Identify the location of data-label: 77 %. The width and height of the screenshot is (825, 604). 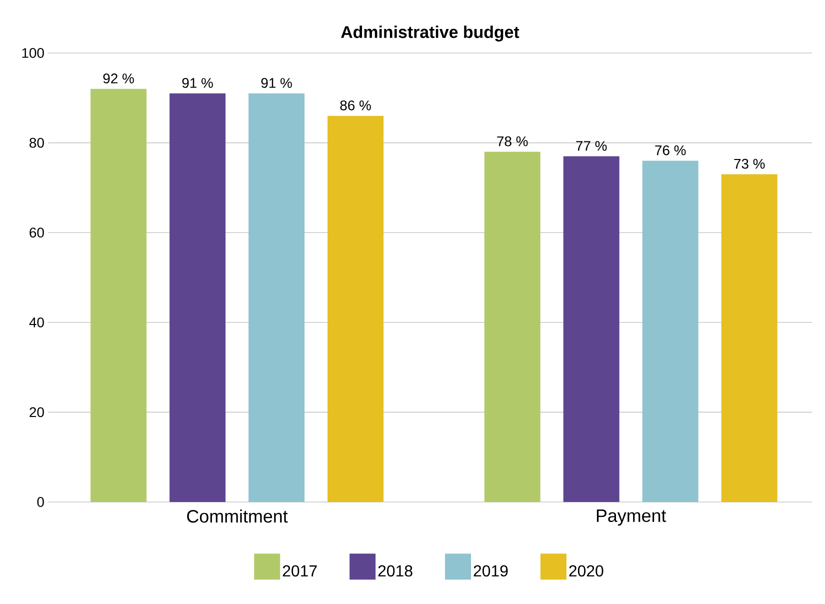
(591, 145).